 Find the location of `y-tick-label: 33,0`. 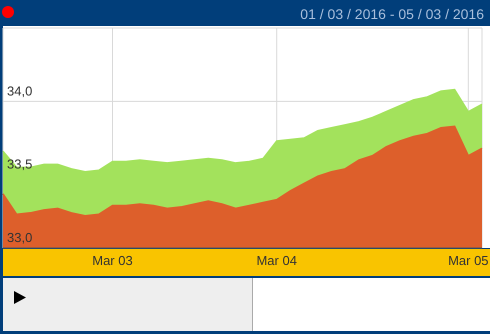

y-tick-label: 33,0 is located at coordinates (19, 237).